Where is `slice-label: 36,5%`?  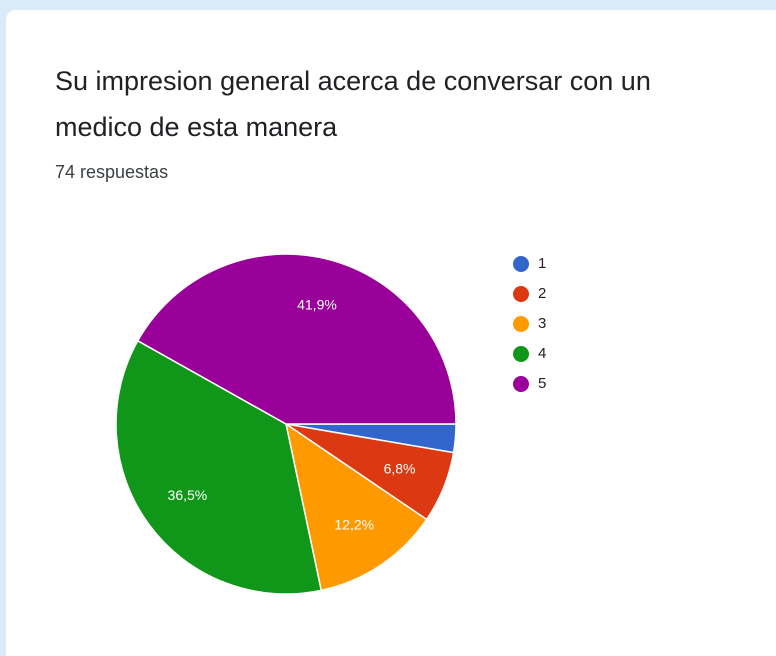
slice-label: 36,5% is located at coordinates (188, 495).